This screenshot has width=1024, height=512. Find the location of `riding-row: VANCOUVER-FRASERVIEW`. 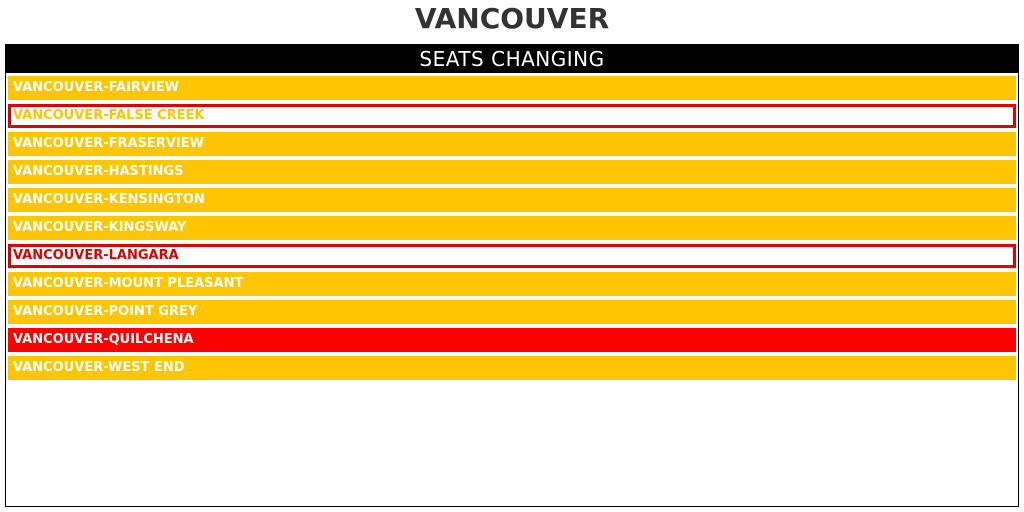

riding-row: VANCOUVER-FRASERVIEW is located at coordinates (512, 144).